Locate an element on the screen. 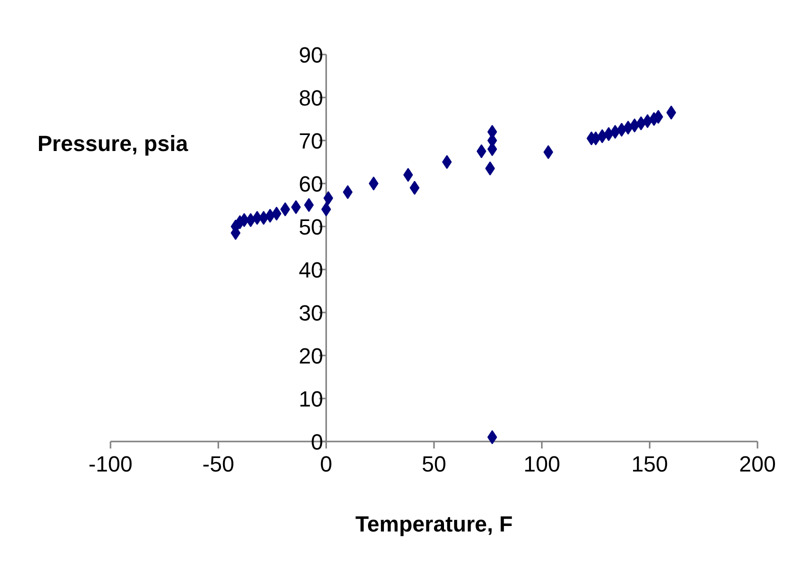 This screenshot has height=569, width=793. y-tick-label: 0 is located at coordinates (317, 442).